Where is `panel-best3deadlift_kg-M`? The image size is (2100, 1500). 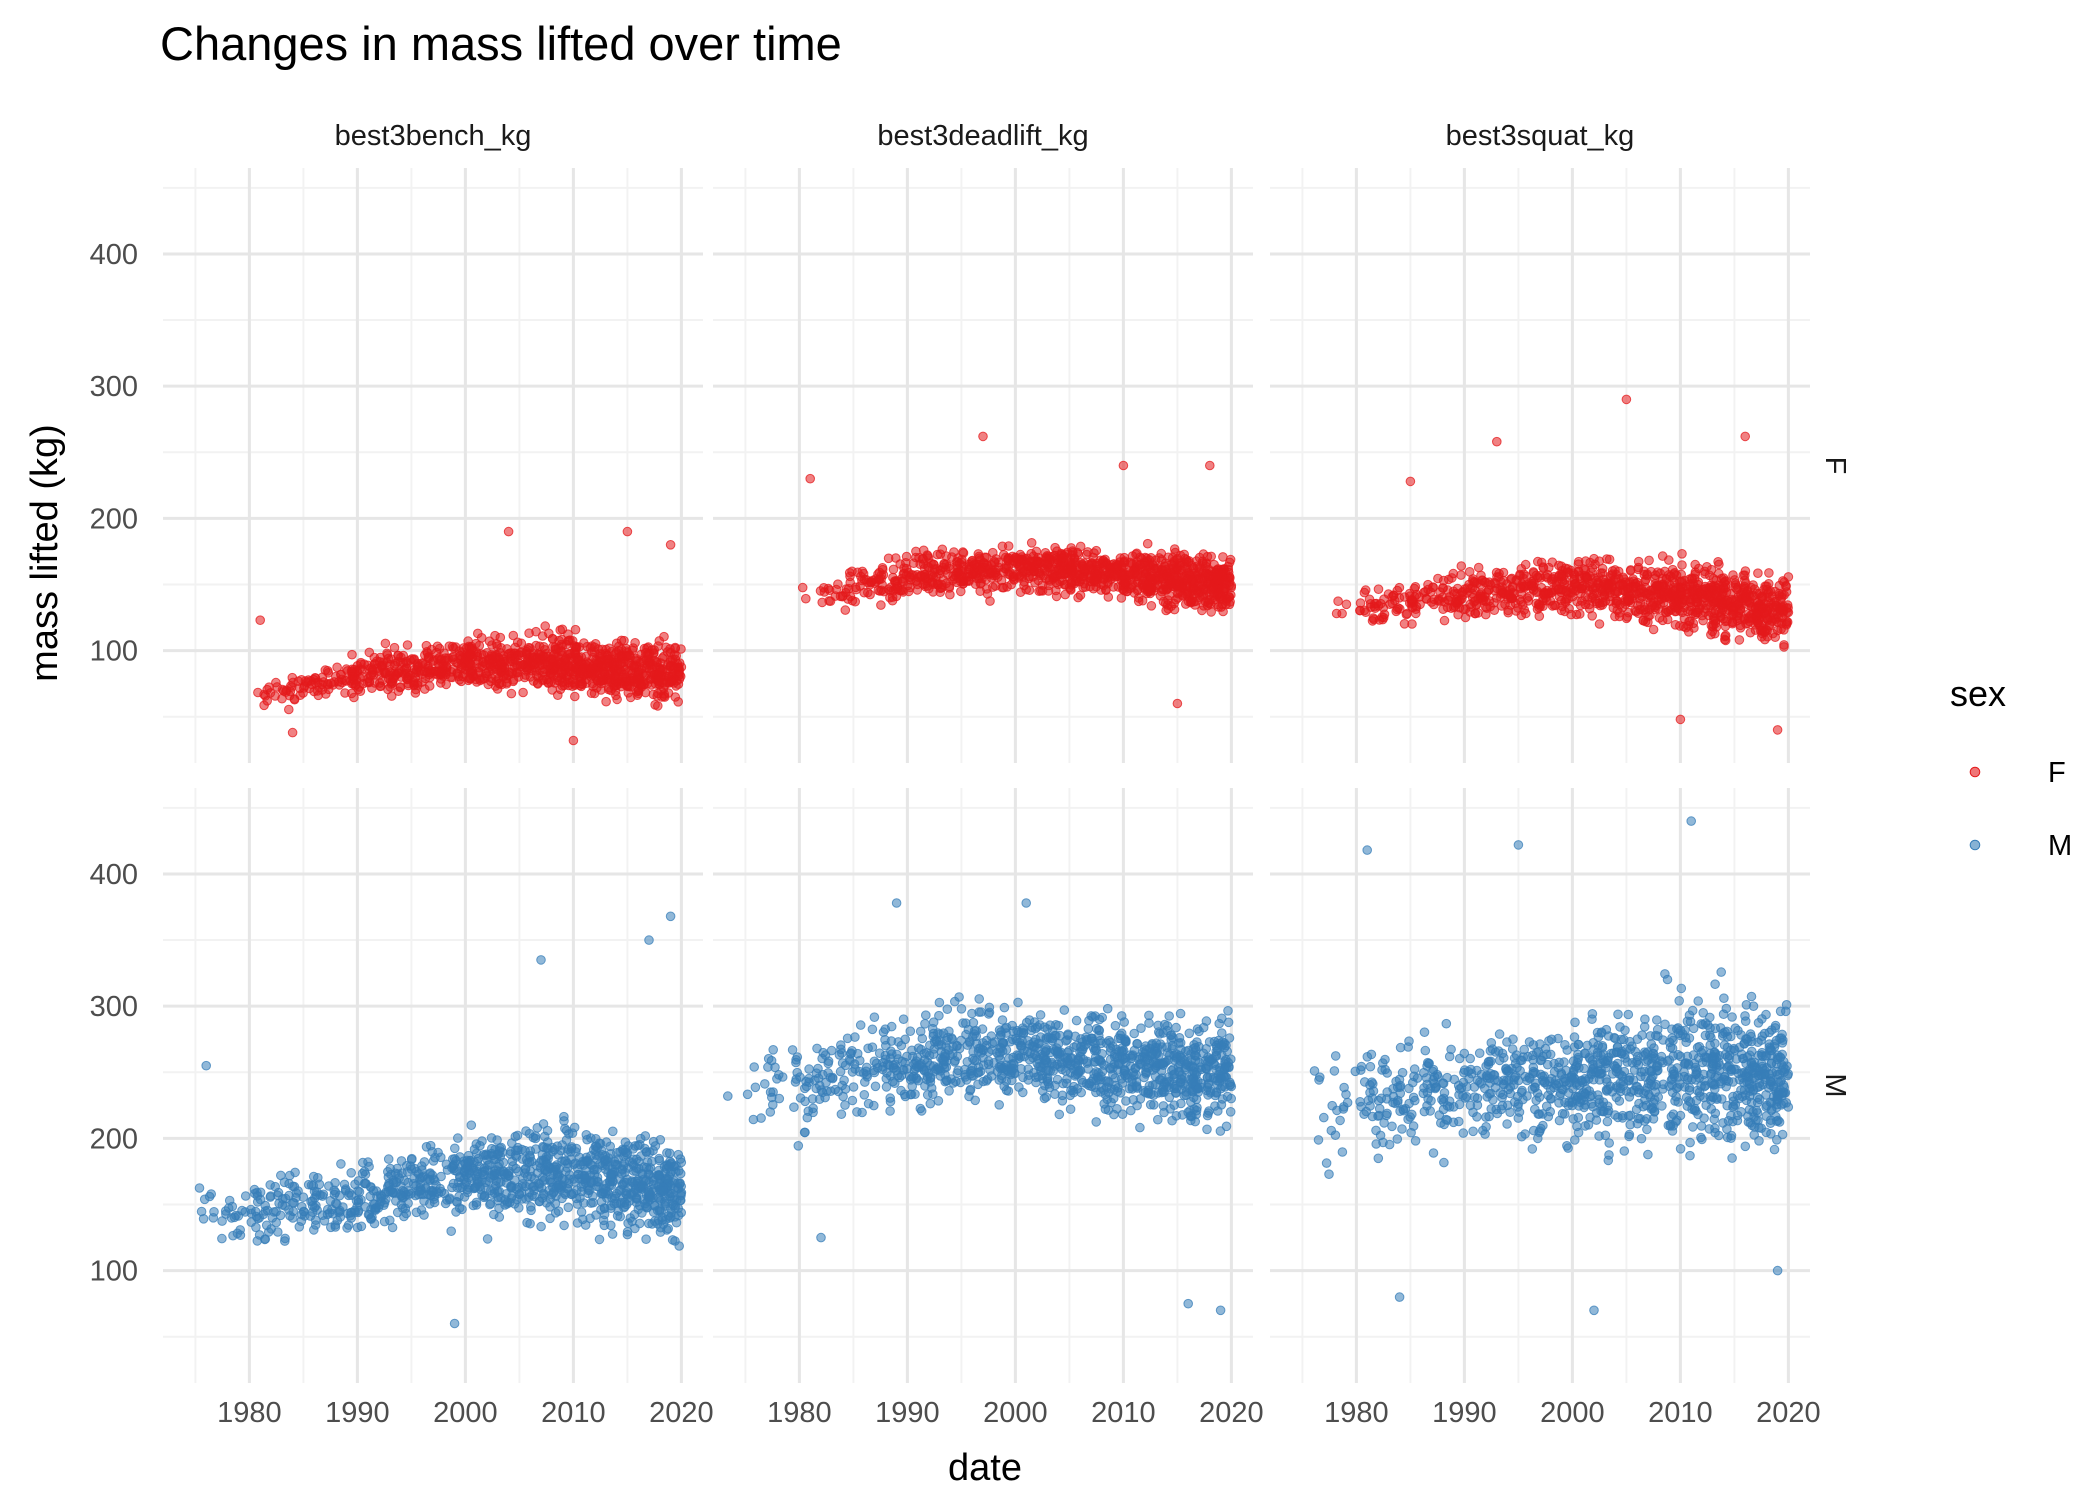
panel-best3deadlift_kg-M is located at coordinates (983, 1085).